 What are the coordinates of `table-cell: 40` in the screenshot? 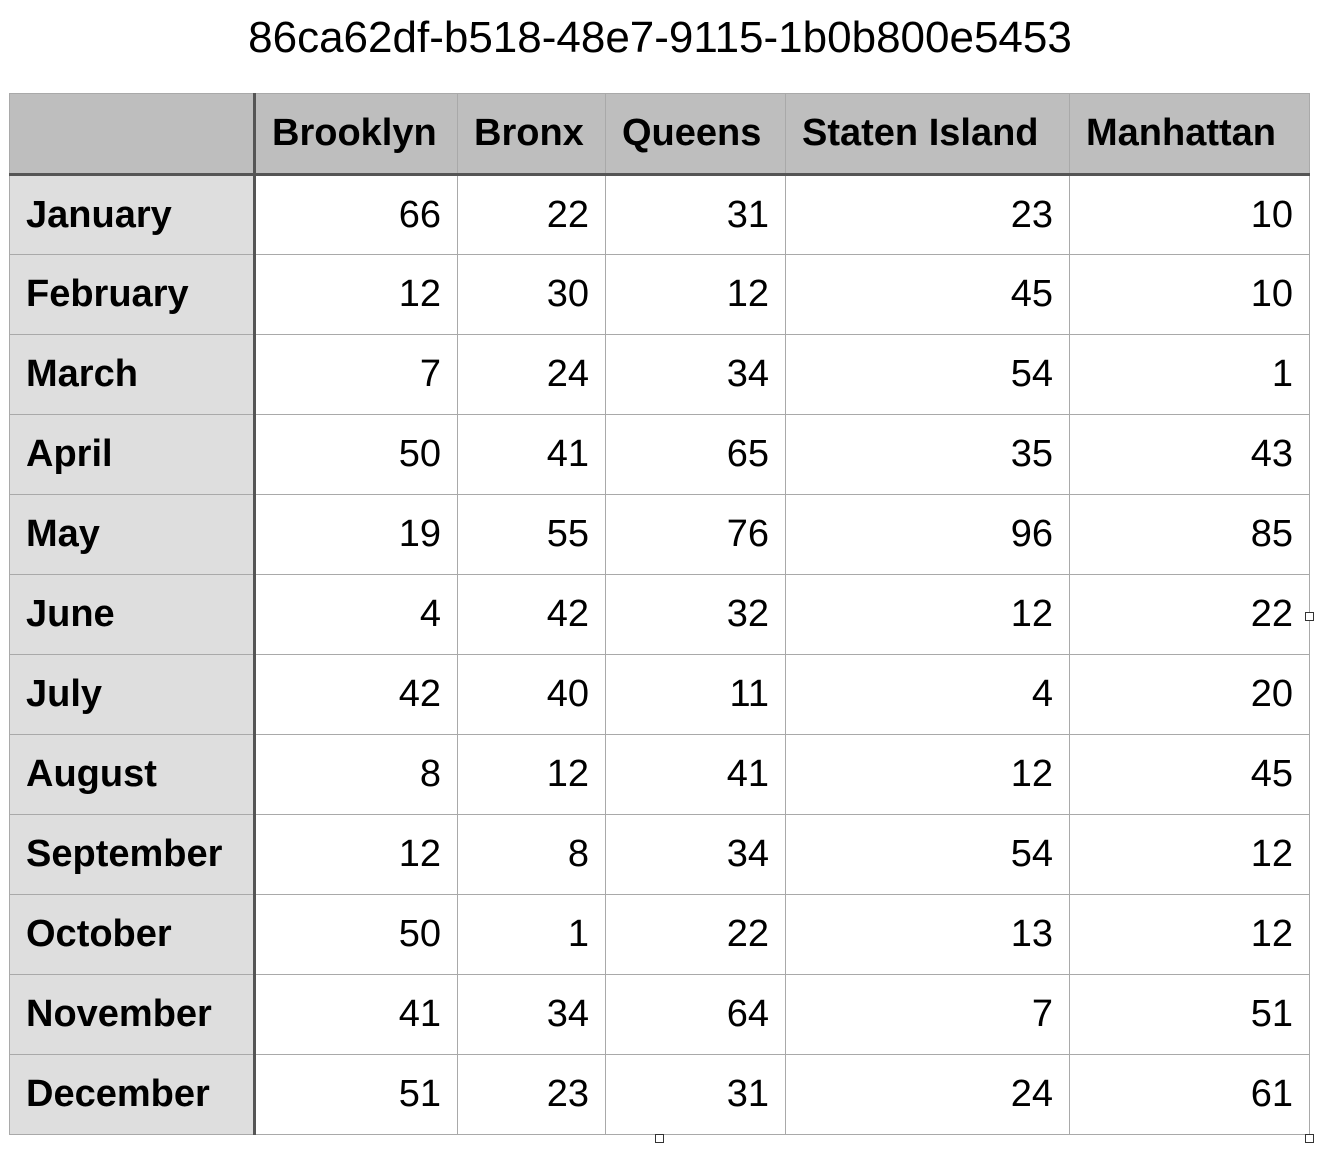 It's located at (531, 694).